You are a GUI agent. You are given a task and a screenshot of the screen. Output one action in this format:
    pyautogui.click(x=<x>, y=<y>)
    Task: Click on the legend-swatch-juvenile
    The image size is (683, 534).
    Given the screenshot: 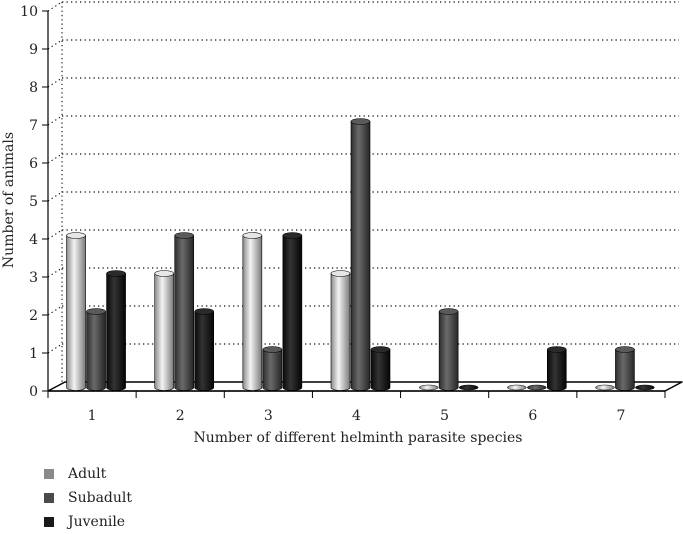 What is the action you would take?
    pyautogui.click(x=49, y=522)
    